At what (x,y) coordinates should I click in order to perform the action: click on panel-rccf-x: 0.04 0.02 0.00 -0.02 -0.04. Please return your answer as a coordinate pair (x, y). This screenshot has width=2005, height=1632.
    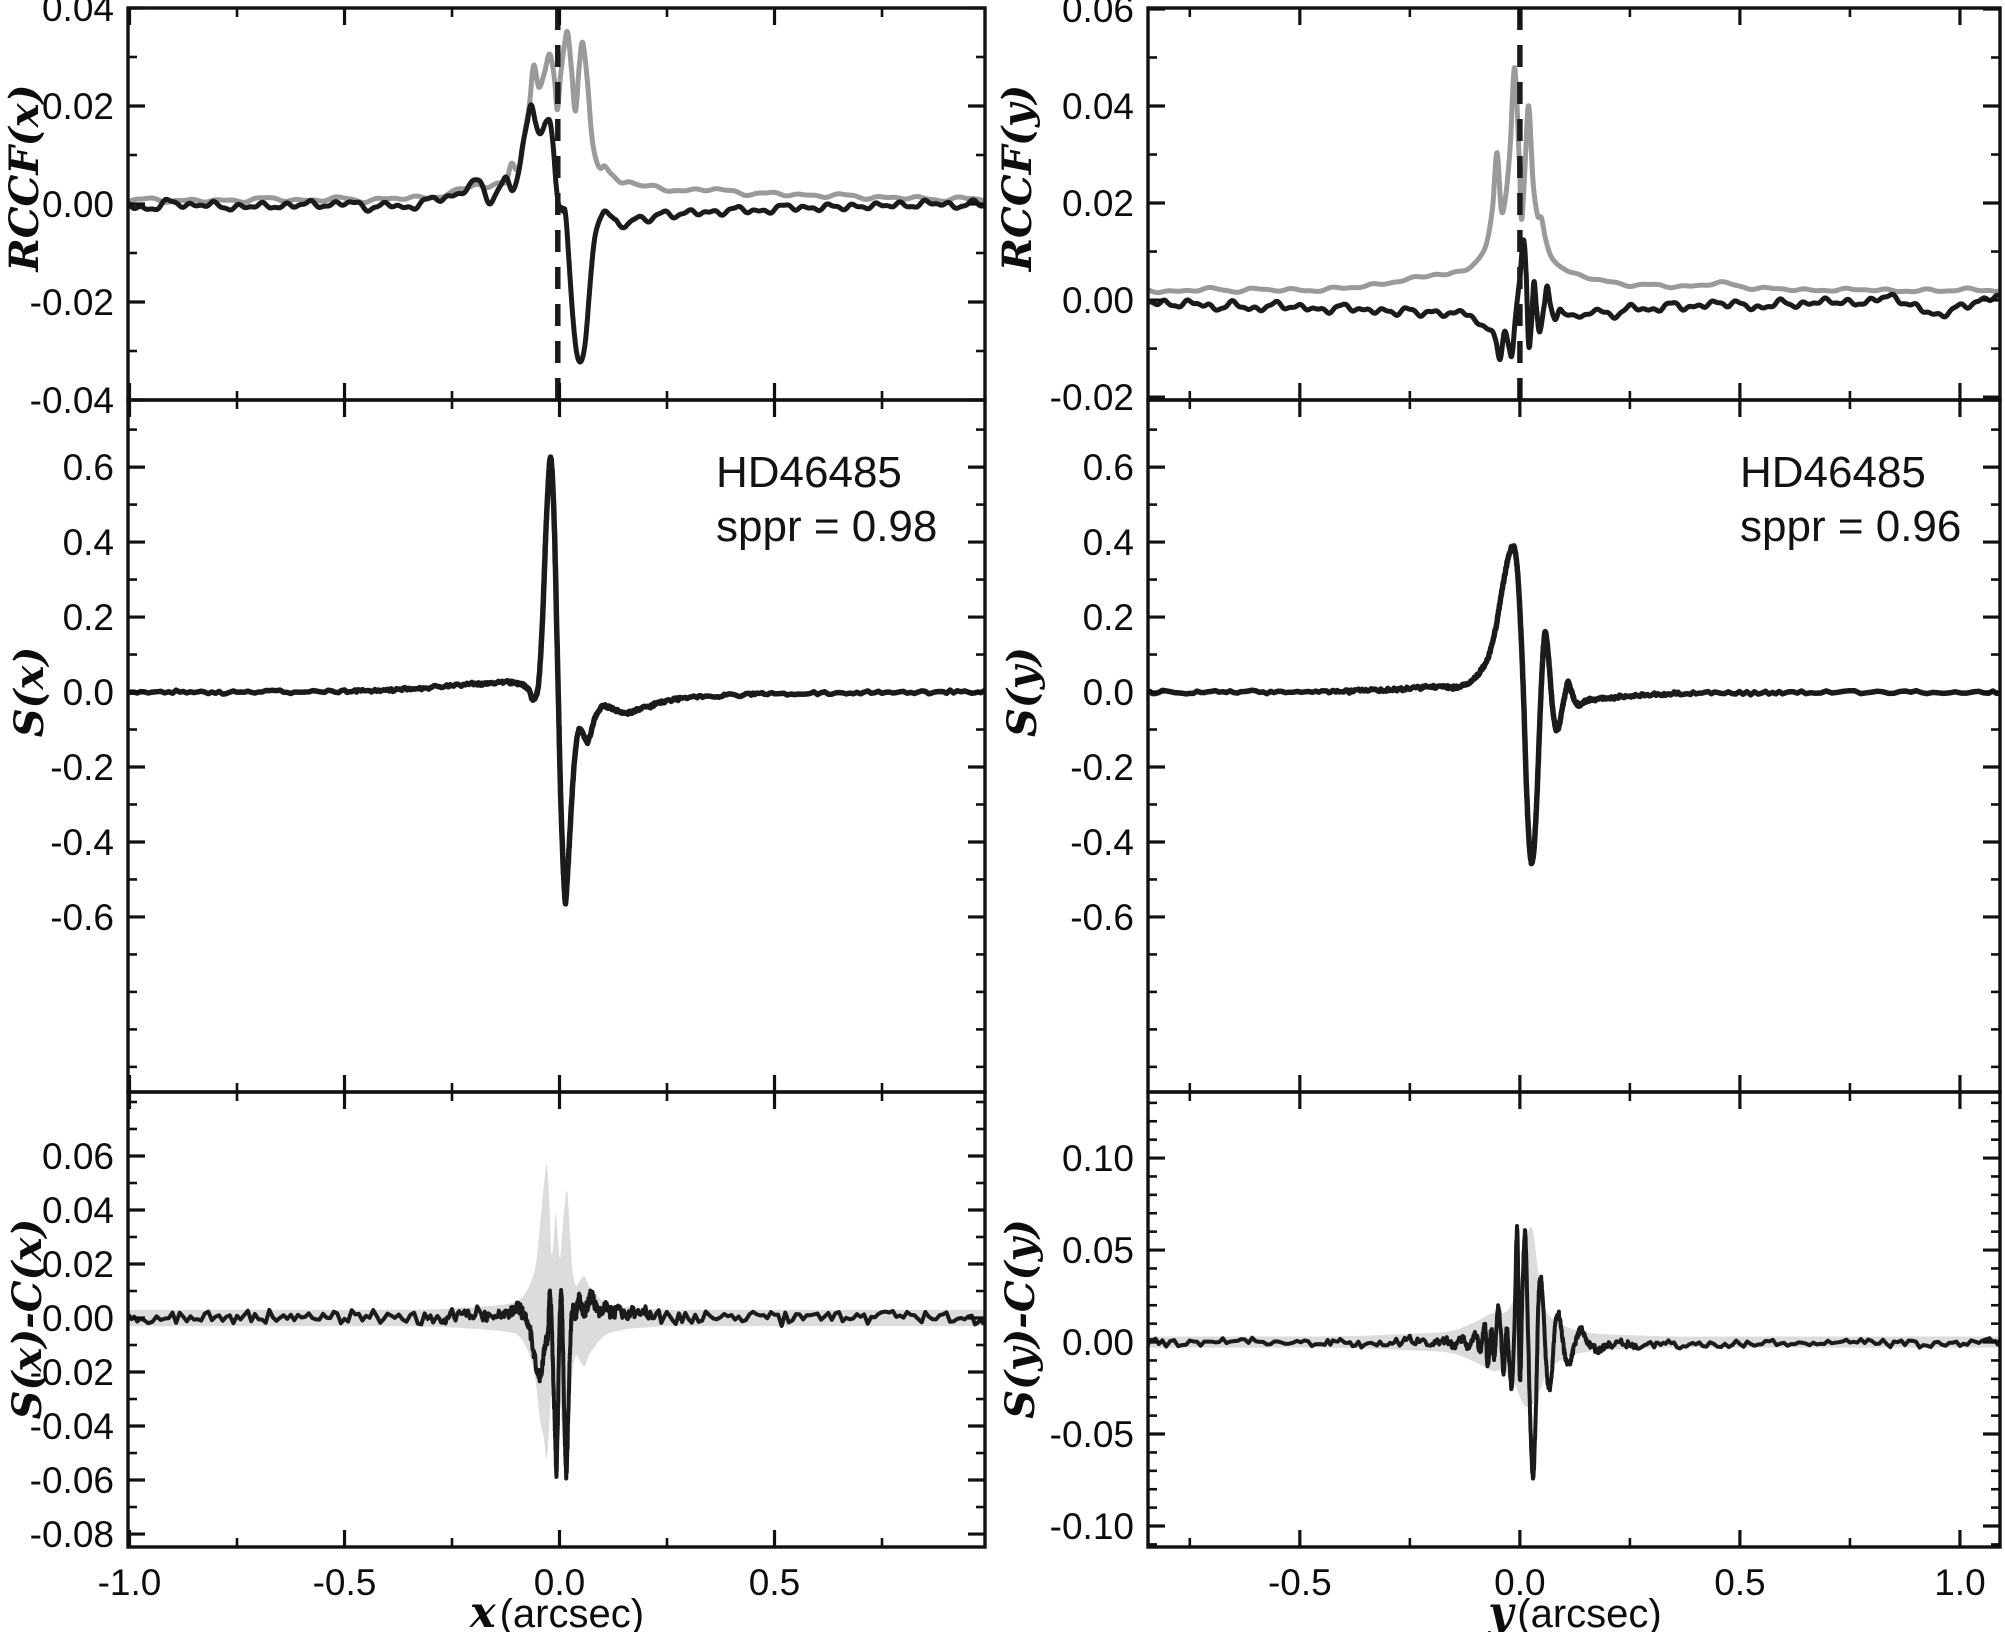
    Looking at the image, I should click on (508, 210).